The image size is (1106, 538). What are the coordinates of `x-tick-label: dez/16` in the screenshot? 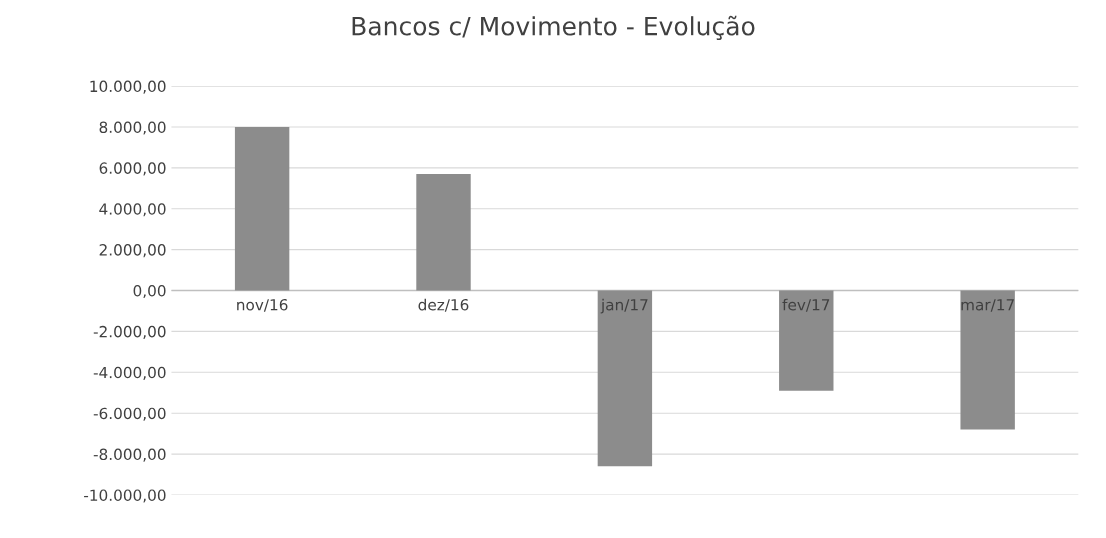 It's located at (443, 305).